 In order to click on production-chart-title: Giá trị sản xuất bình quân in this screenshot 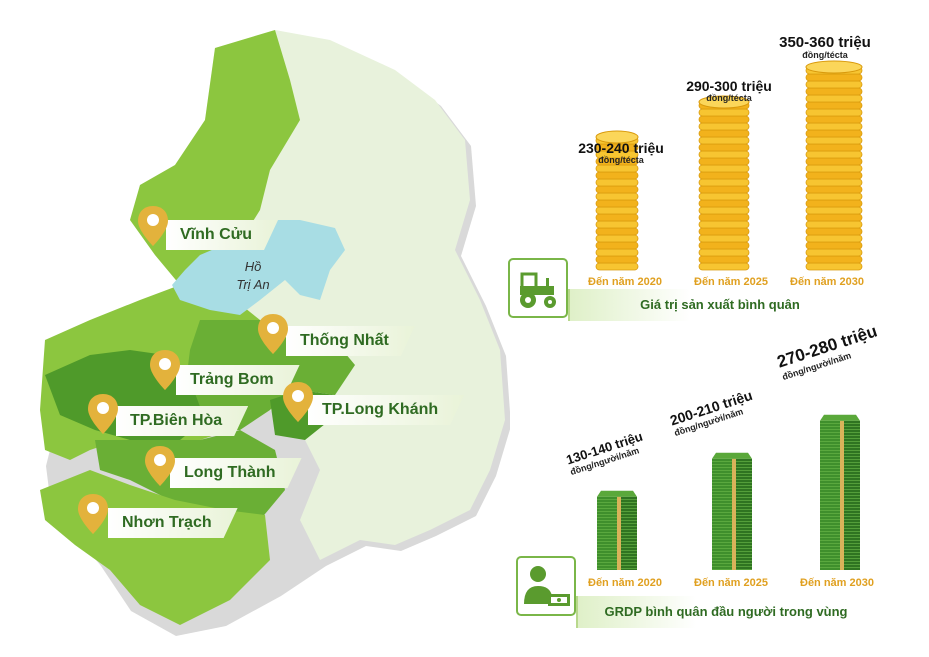, I will do `click(719, 305)`.